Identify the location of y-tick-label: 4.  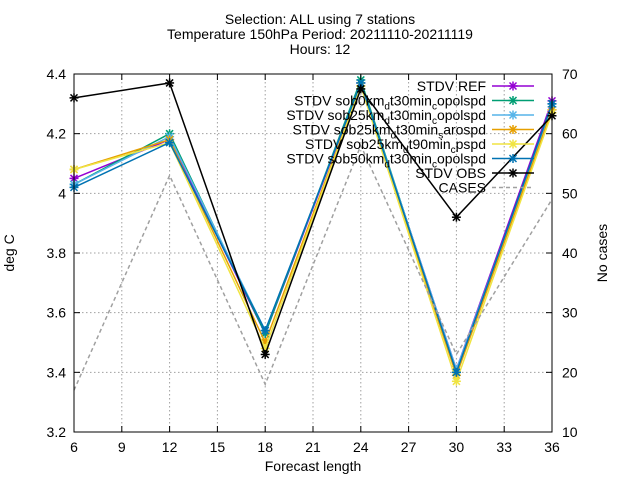
(62, 193).